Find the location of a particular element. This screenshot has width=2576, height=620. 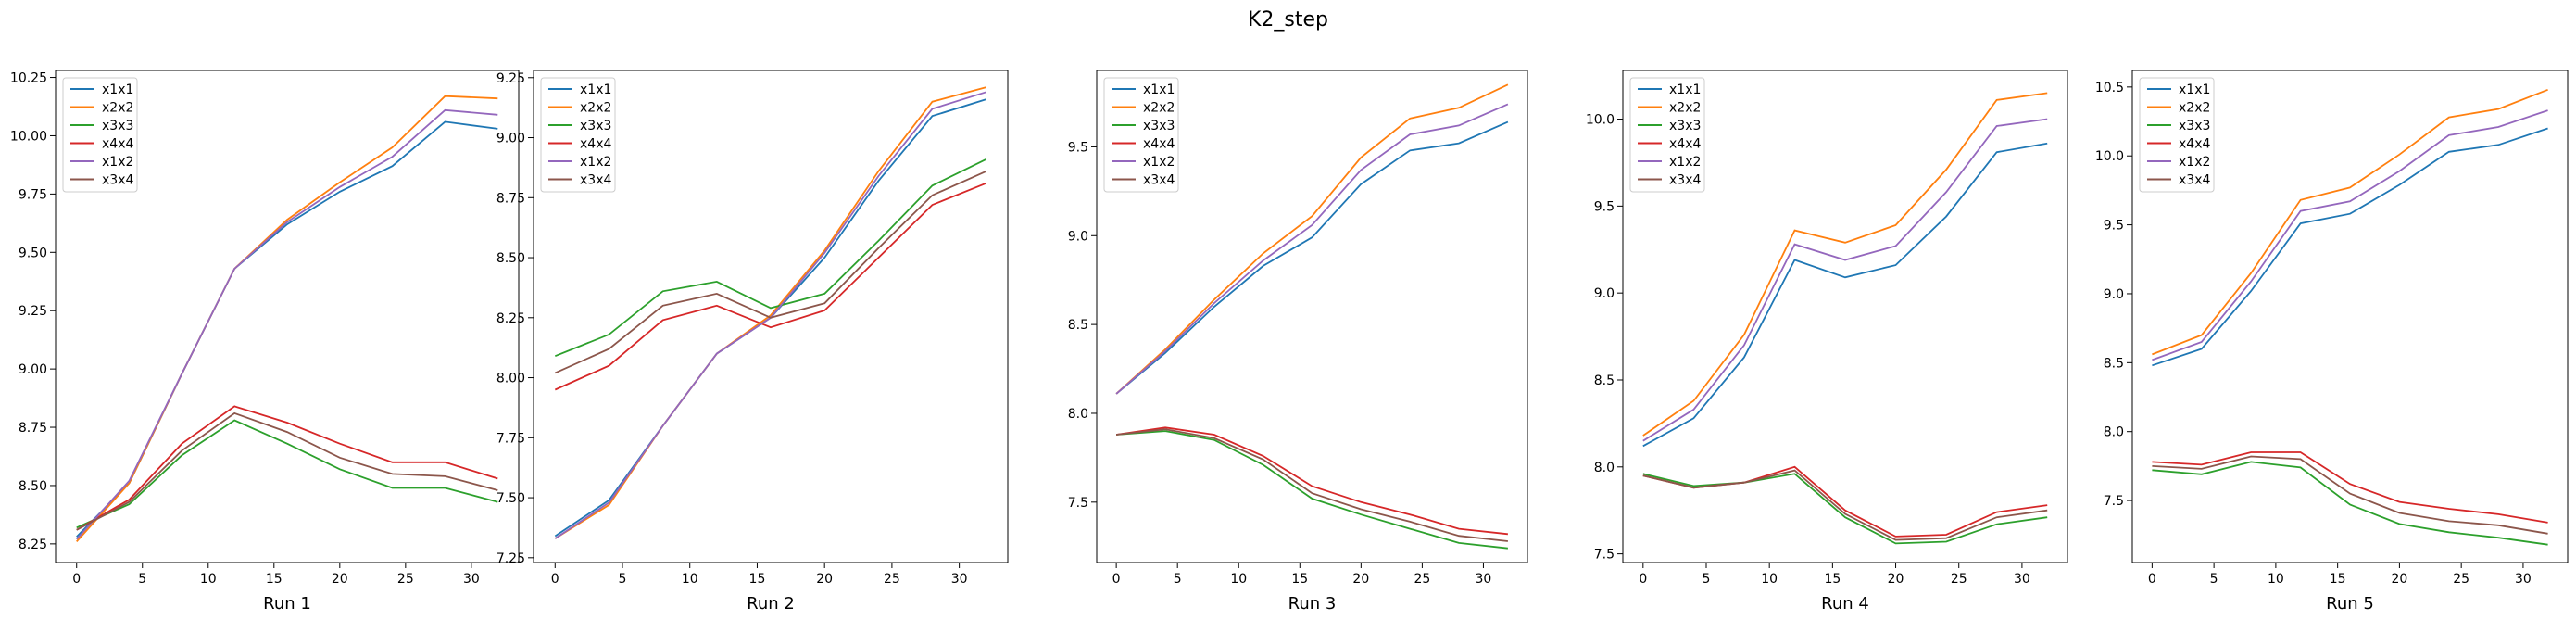

figure-title: K2_step is located at coordinates (1288, 20).